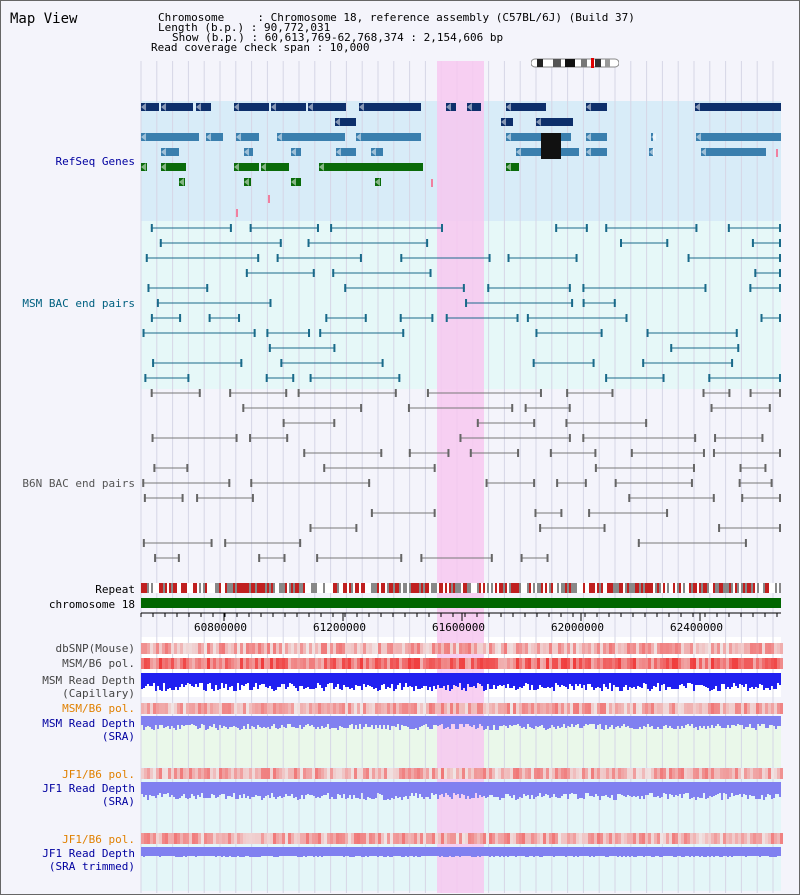 The width and height of the screenshot is (800, 895). Describe the element at coordinates (98, 708) in the screenshot. I see `track-label-msm-pol-2: MSM/B6 pol.` at that location.